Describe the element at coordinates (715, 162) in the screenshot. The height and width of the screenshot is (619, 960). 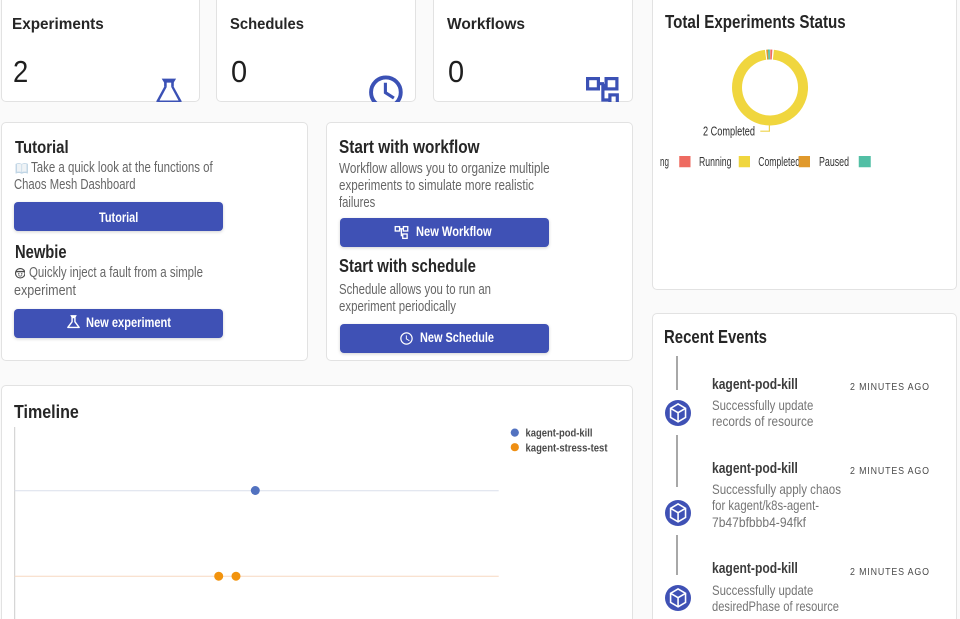
I see `svg-text: Running` at that location.